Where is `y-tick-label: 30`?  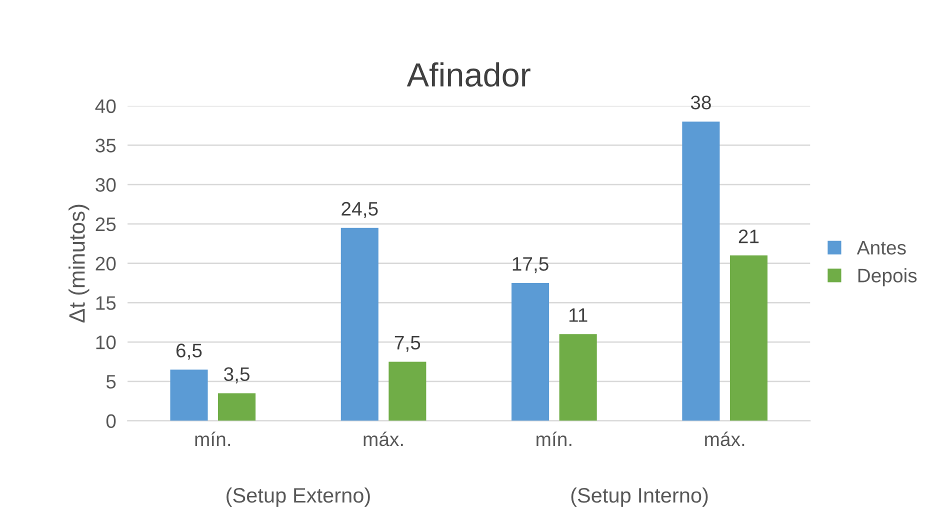
y-tick-label: 30 is located at coordinates (106, 185).